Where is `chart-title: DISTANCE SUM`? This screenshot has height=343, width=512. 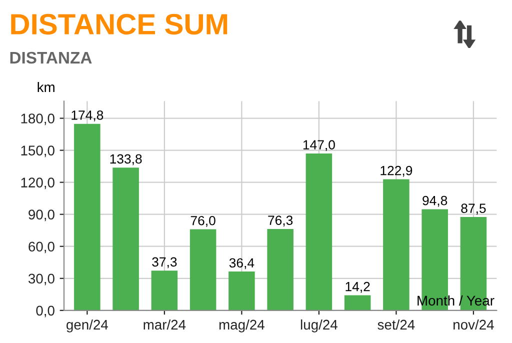
chart-title: DISTANCE SUM is located at coordinates (119, 24).